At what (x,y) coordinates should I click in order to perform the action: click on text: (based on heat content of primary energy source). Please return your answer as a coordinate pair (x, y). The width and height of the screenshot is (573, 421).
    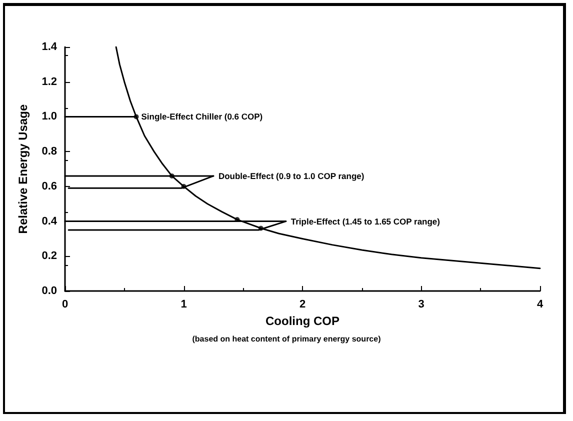
    Looking at the image, I should click on (287, 339).